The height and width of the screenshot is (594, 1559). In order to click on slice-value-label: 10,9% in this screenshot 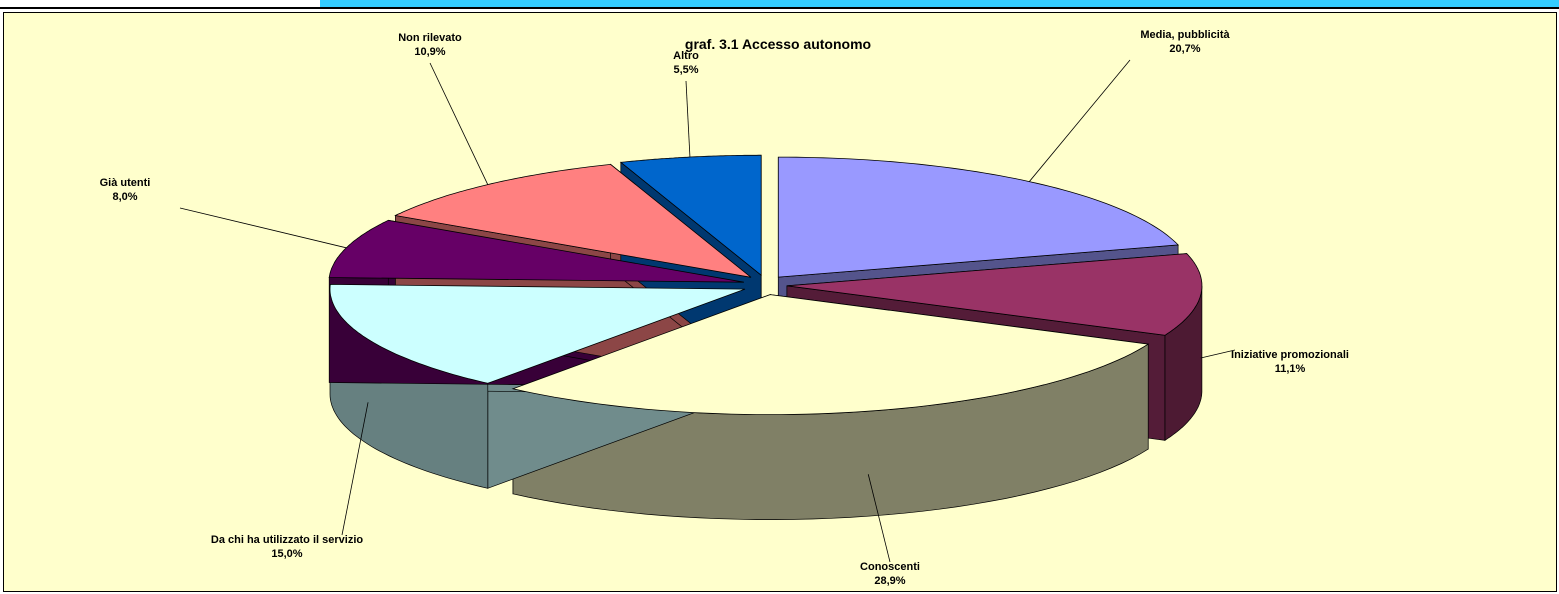, I will do `click(429, 52)`.